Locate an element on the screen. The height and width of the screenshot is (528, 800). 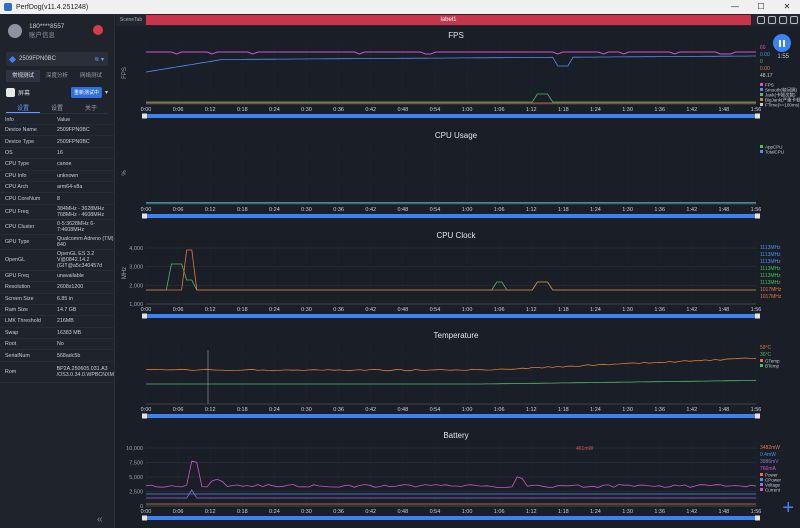
series-line is located at coordinates (451, 277).